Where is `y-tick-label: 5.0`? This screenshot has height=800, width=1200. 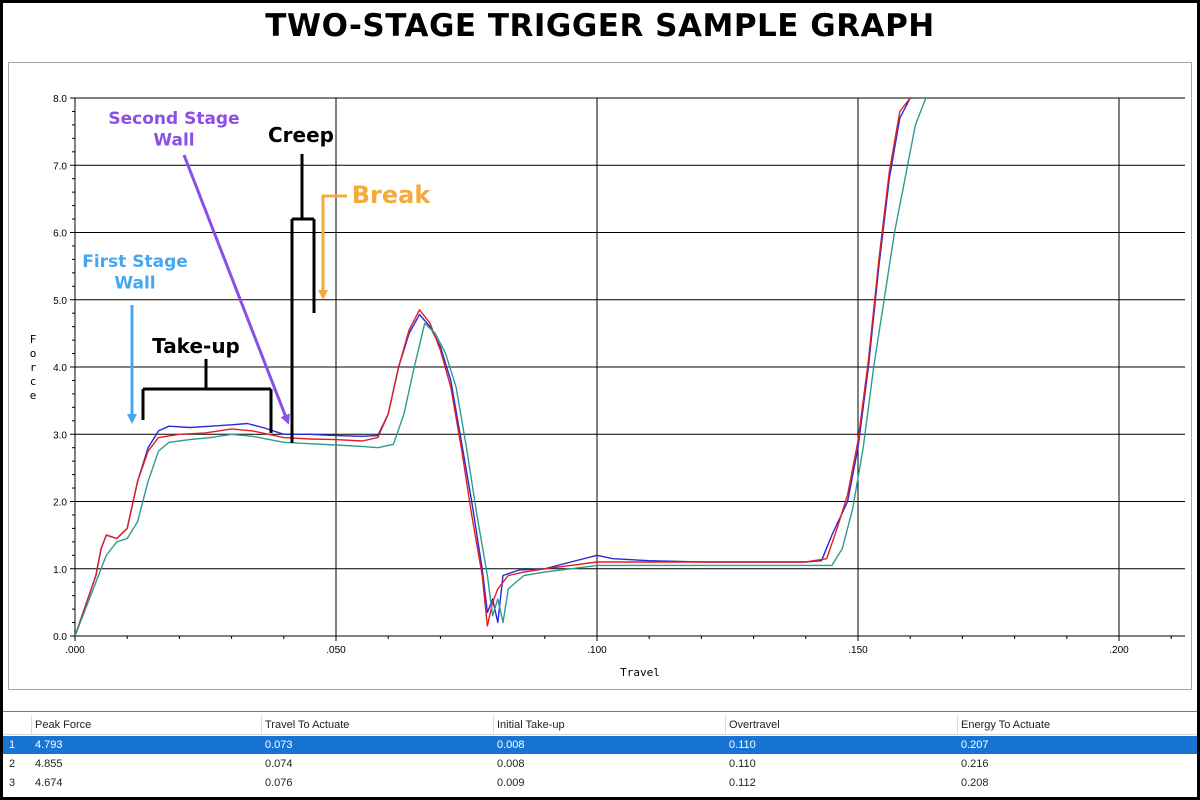
y-tick-label: 5.0 is located at coordinates (60, 301).